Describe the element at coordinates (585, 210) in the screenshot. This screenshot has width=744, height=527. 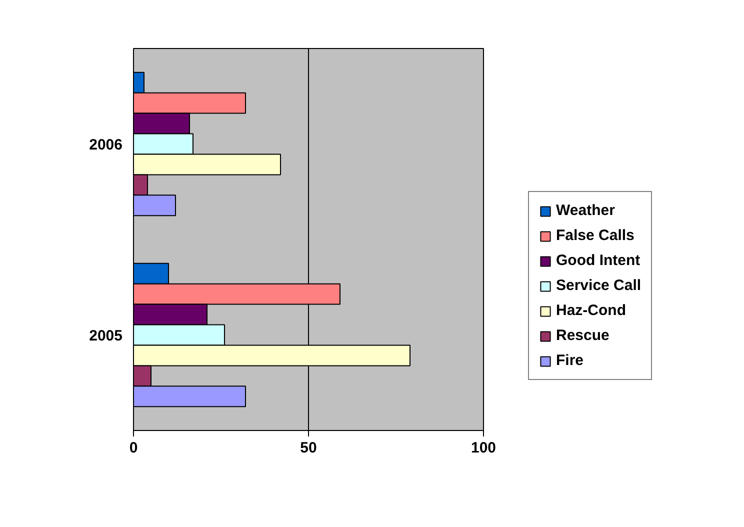
I see `legend-label: Weather` at that location.